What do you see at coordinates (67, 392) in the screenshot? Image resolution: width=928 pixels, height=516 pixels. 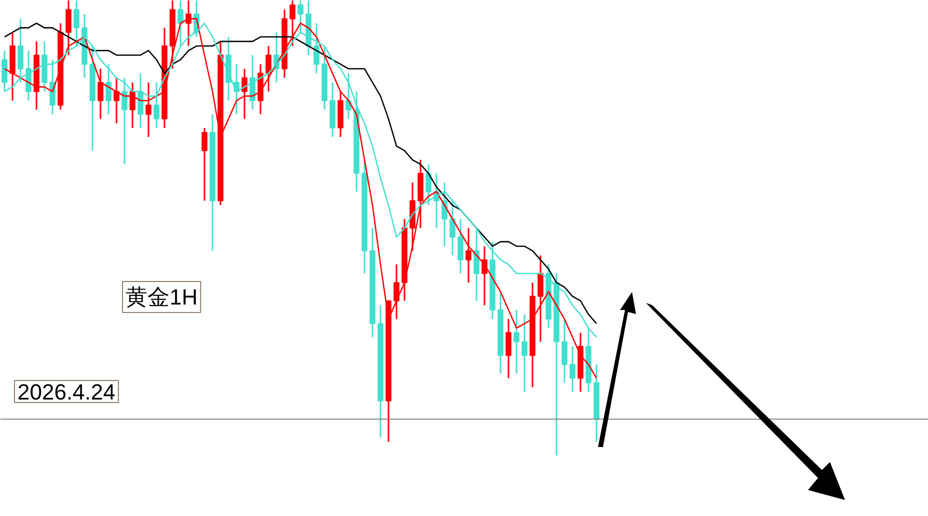 I see `annotation: 2026.4.24` at bounding box center [67, 392].